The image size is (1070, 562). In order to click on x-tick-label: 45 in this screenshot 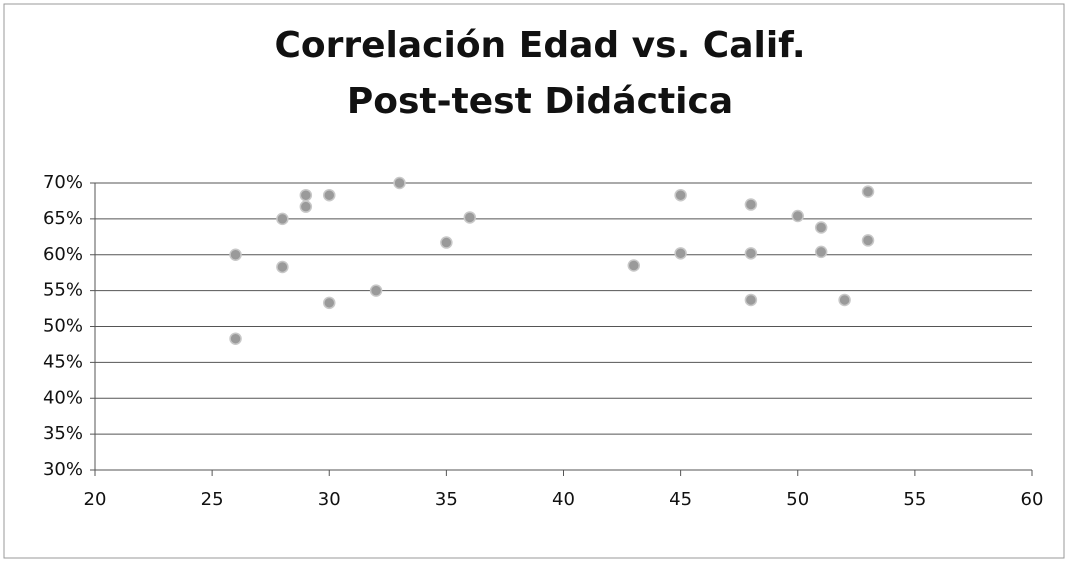, I will do `click(680, 499)`.